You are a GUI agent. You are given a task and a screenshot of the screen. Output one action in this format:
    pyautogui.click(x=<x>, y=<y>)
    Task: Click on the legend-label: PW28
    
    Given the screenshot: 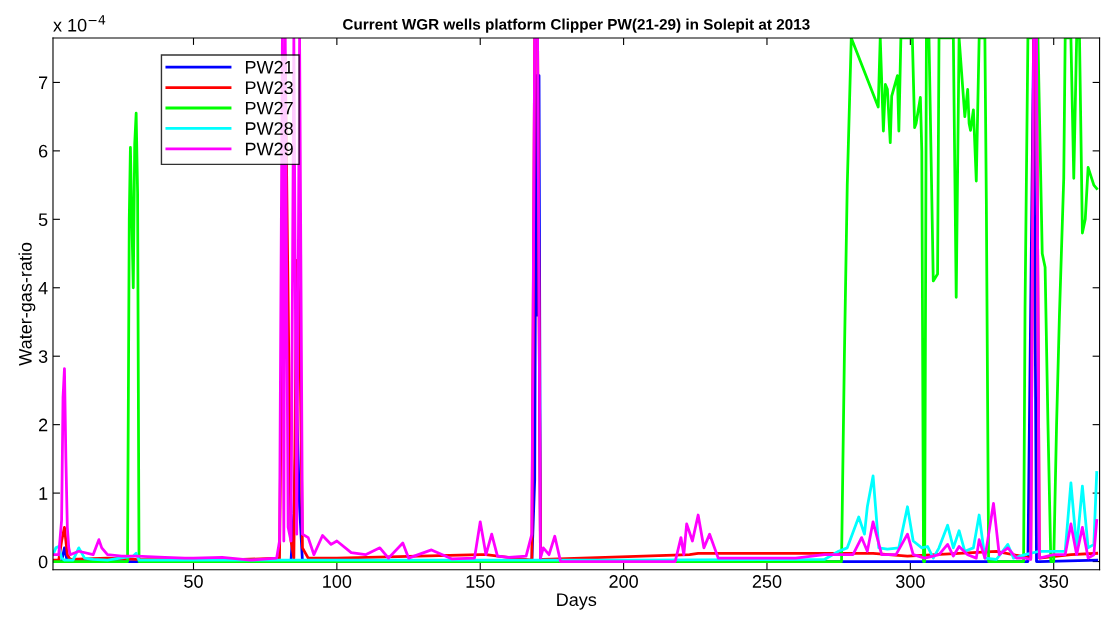 What is the action you would take?
    pyautogui.click(x=269, y=128)
    